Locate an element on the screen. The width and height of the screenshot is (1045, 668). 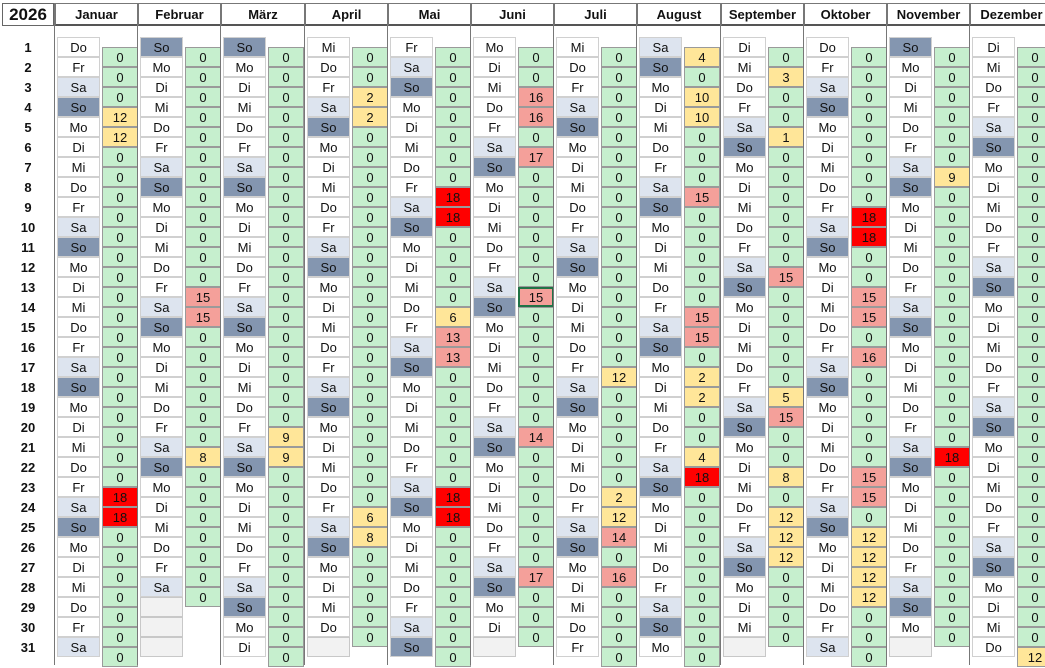
day-count-cell: 12 is located at coordinates (786, 537).